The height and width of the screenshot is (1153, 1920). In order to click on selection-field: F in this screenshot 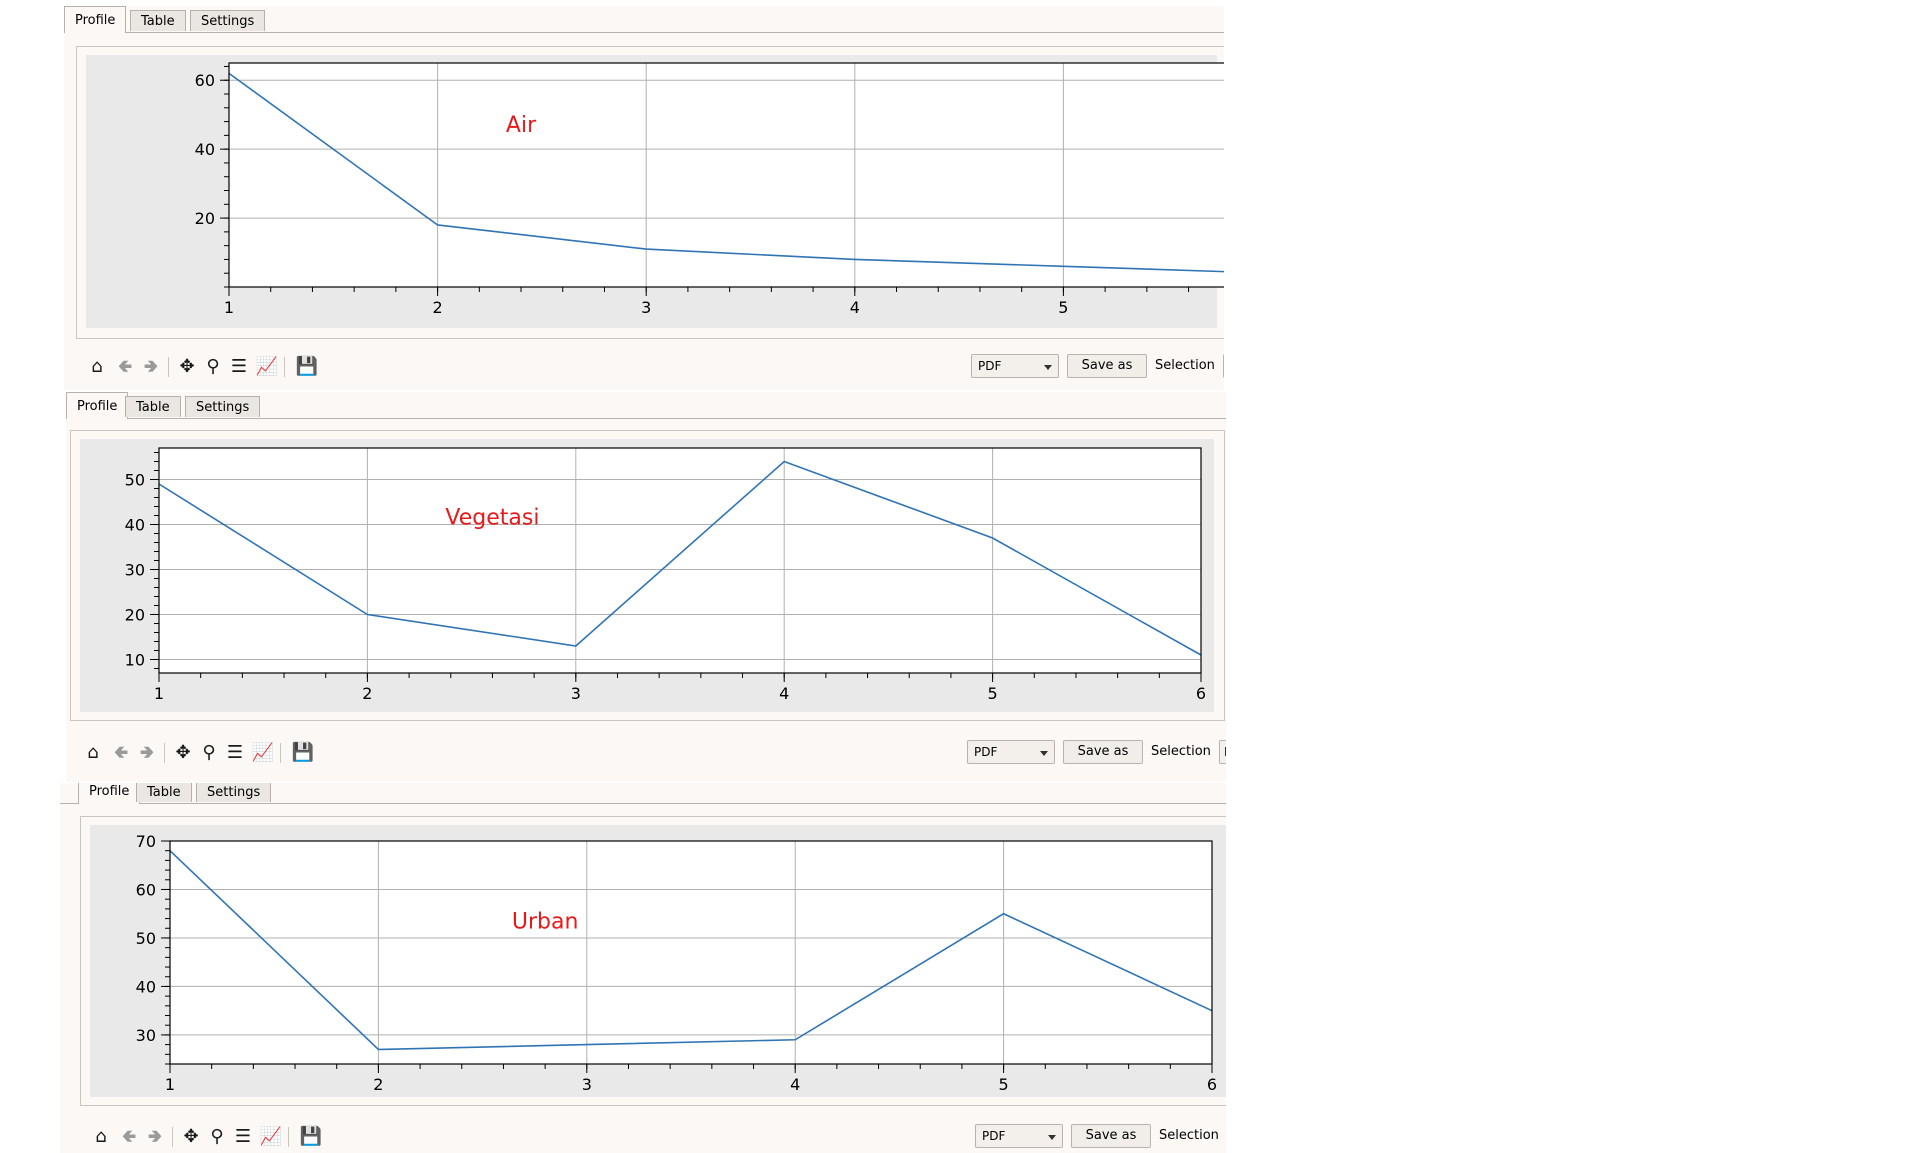, I will do `click(1222, 752)`.